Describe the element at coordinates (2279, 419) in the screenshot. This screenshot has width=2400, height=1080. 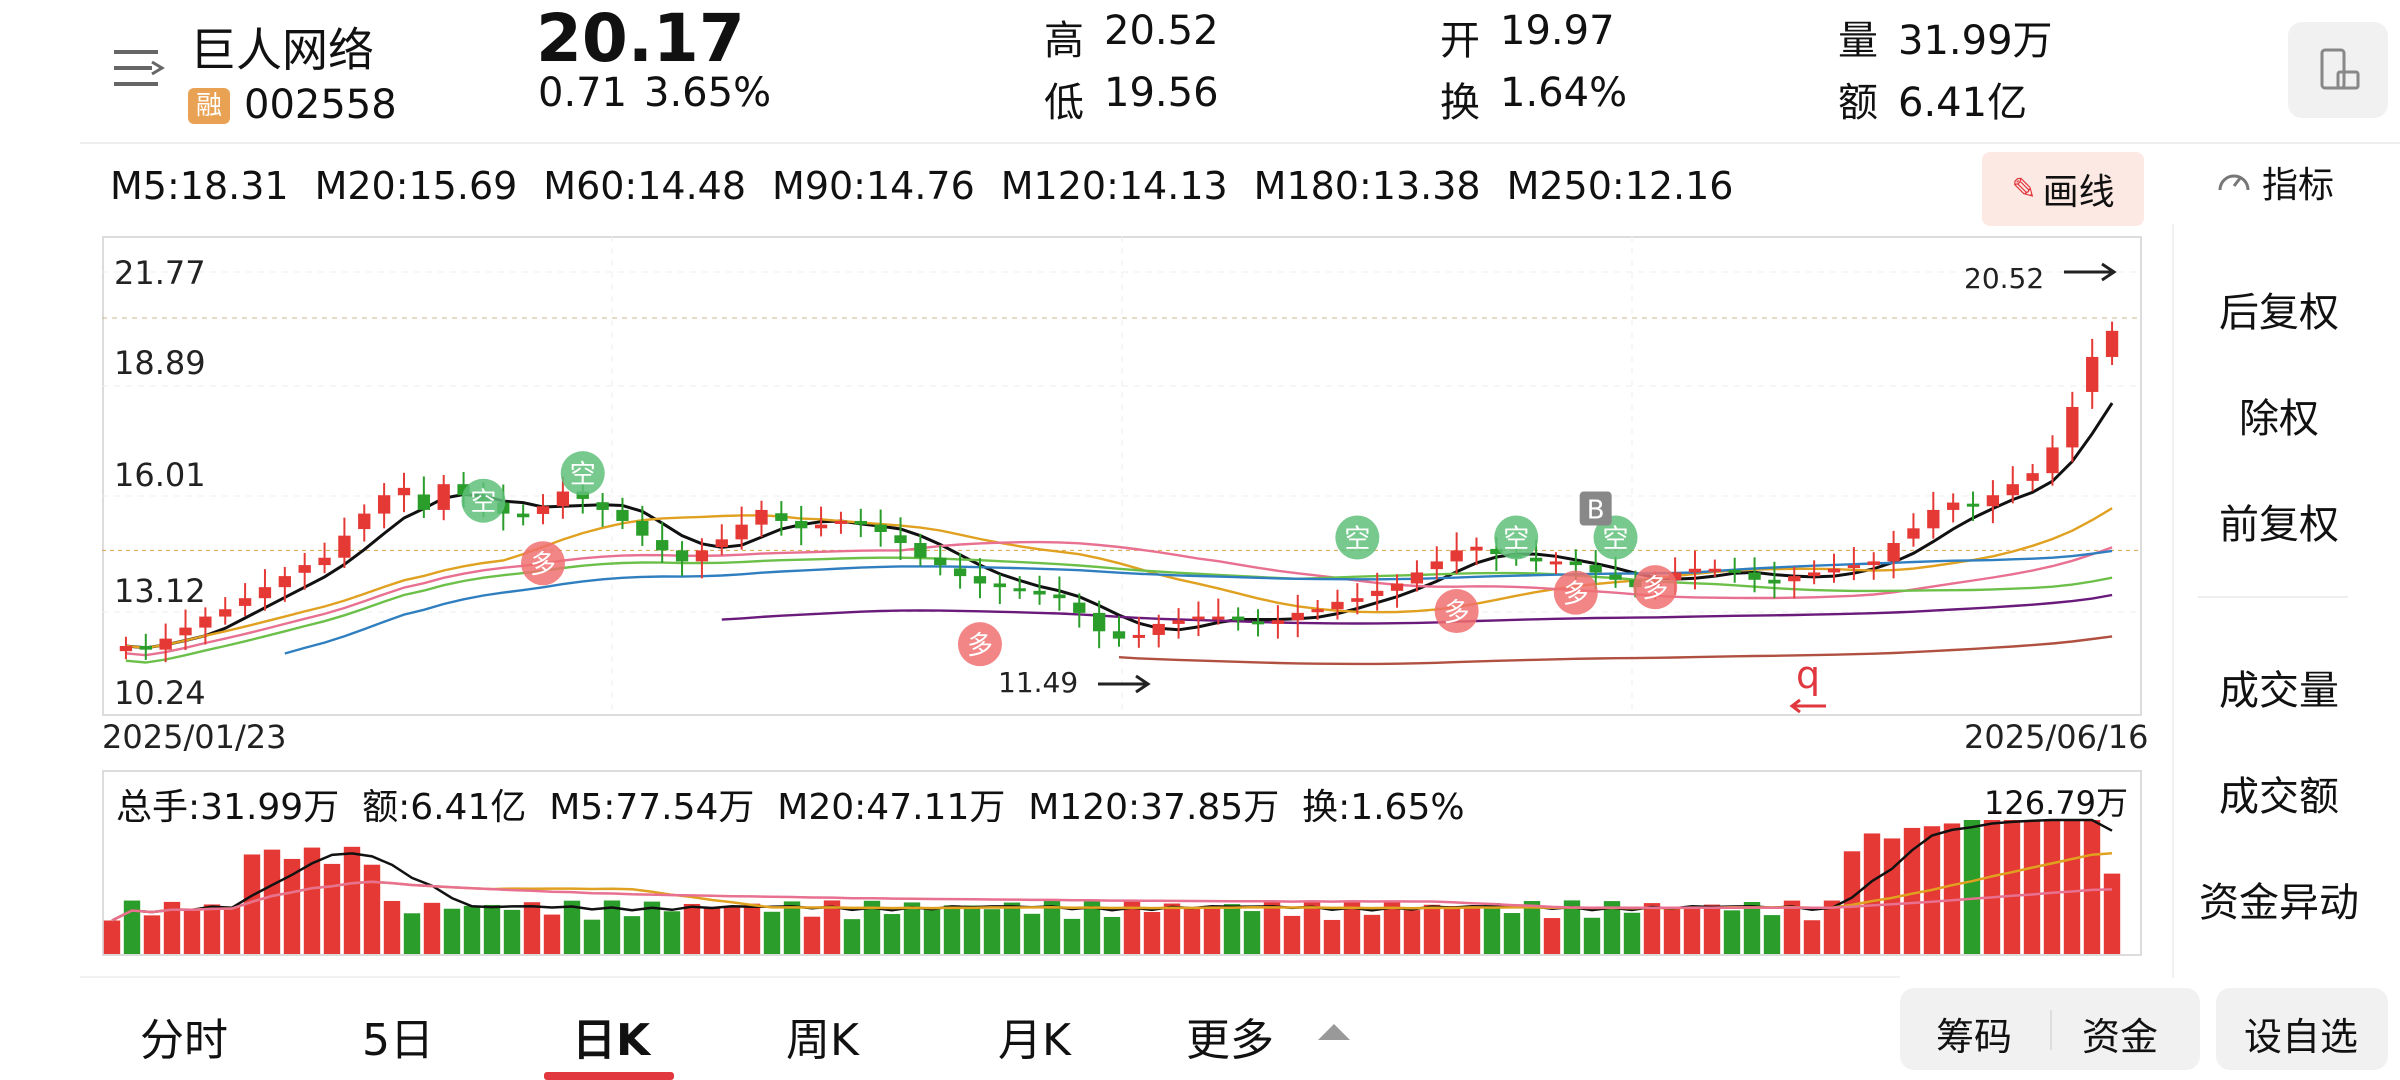
I see `side-item-ex-rights: 除权` at that location.